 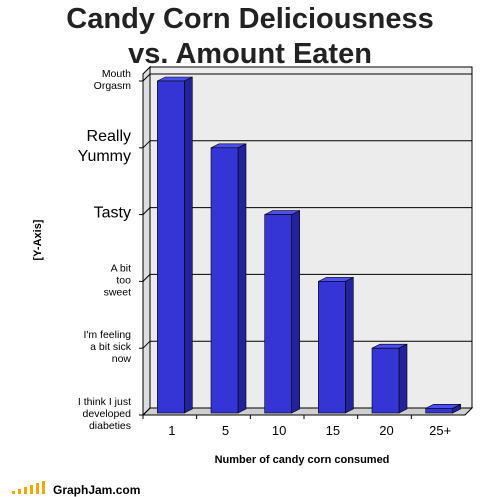 I want to click on y-tick-label: a bit sick, so click(x=111, y=347).